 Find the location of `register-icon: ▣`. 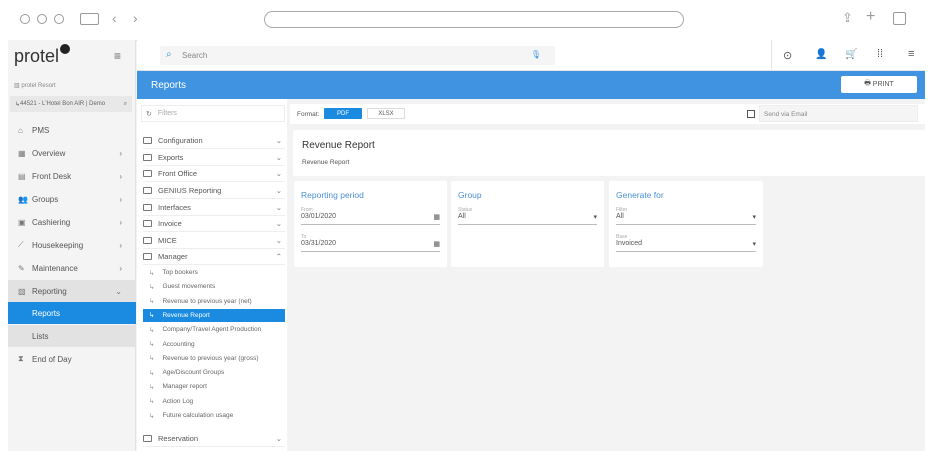

register-icon: ▣ is located at coordinates (22, 222).